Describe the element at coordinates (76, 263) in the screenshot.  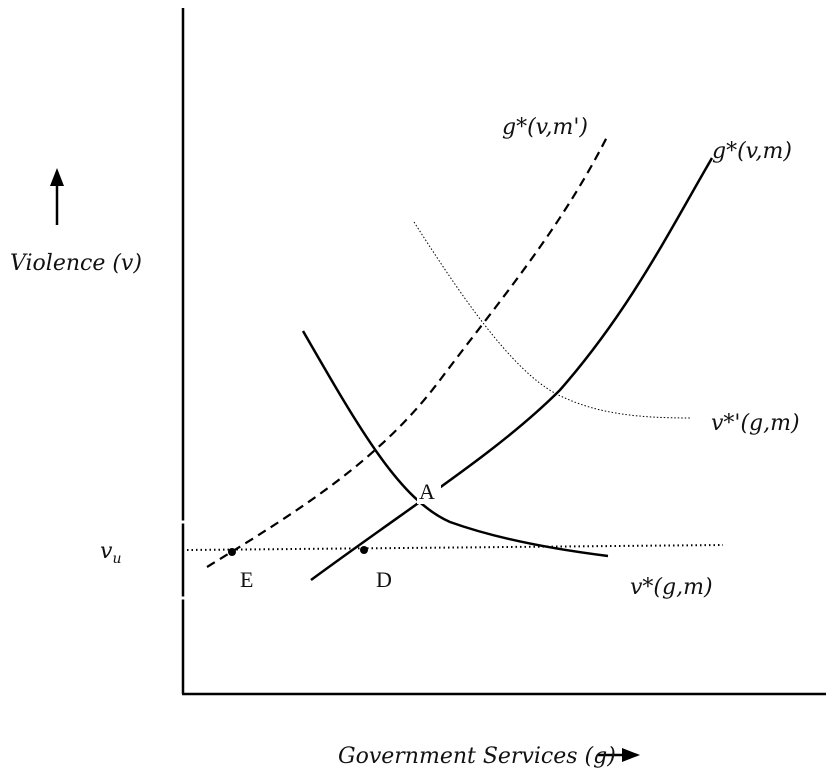
I see `y-axis-label: Violence (v)` at that location.